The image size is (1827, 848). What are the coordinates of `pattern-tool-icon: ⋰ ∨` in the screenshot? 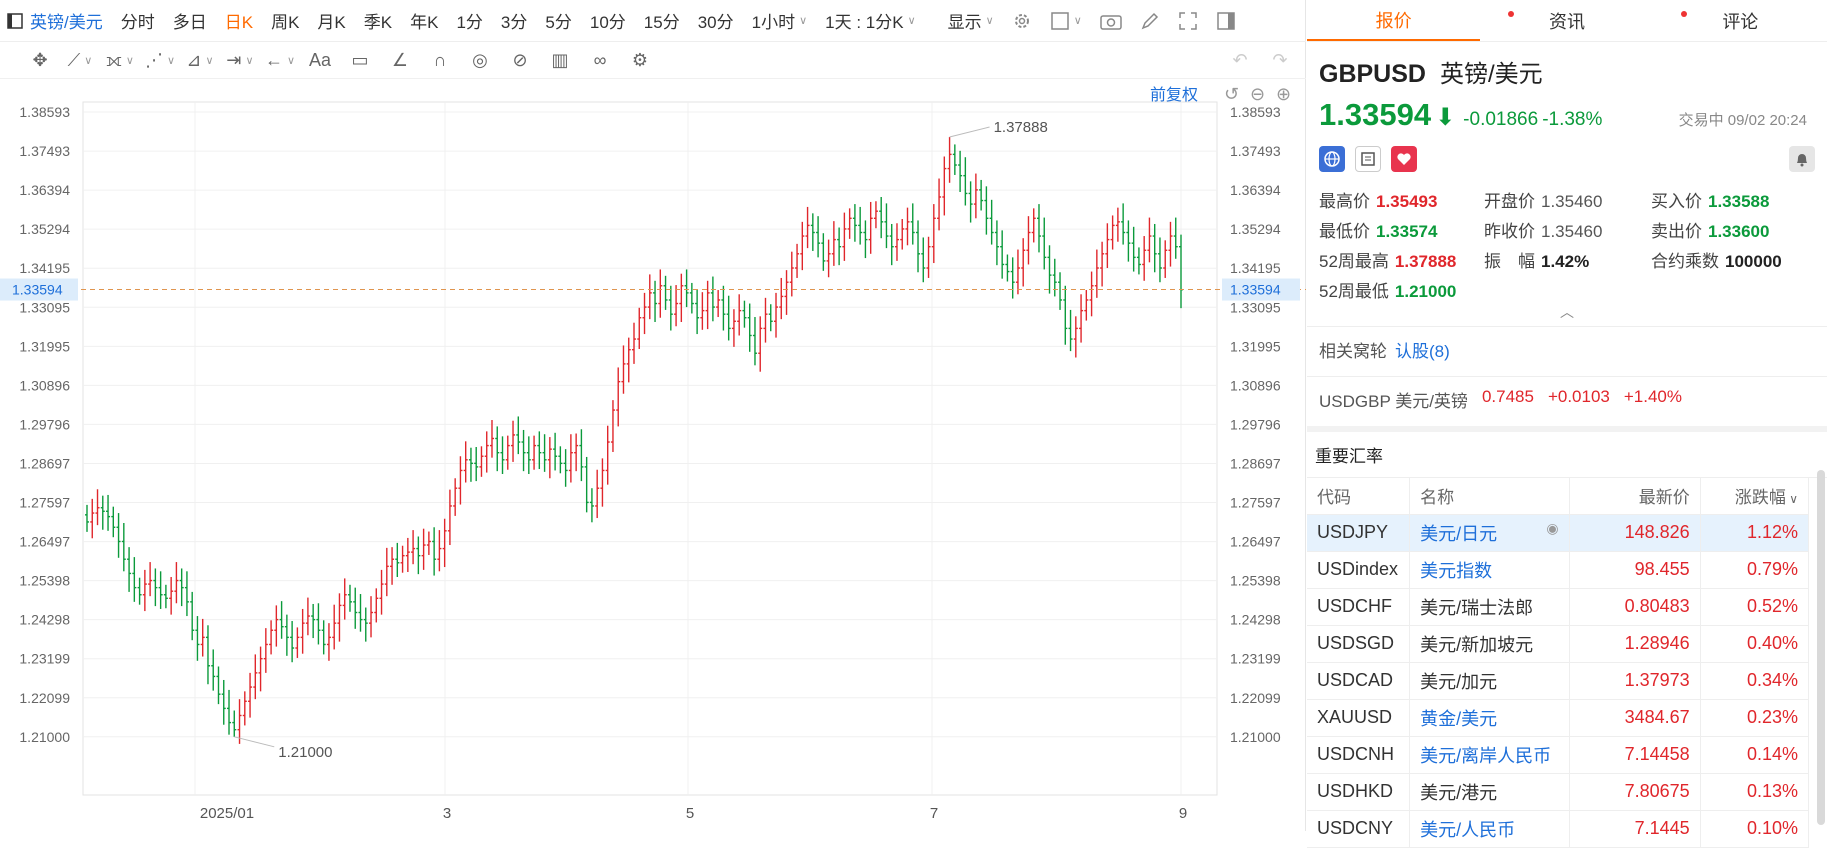 It's located at (160, 60).